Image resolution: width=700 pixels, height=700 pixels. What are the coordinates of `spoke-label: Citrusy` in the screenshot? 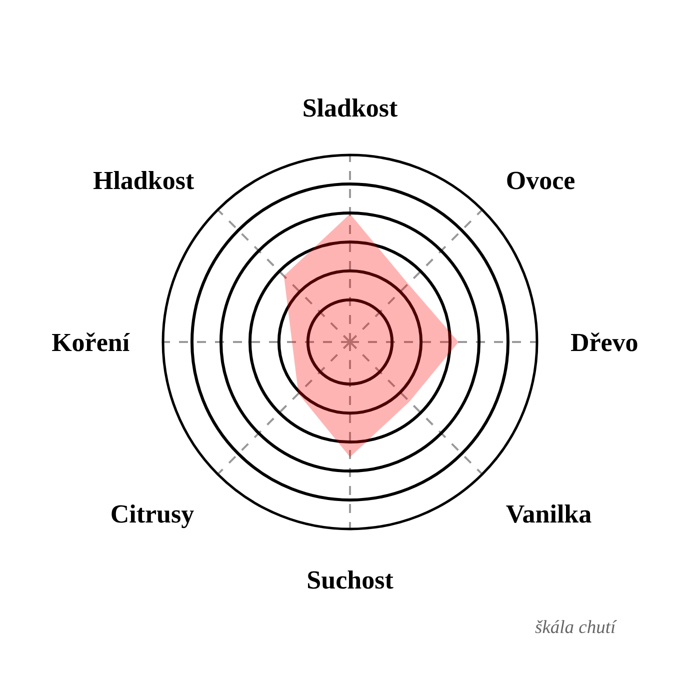 It's located at (152, 514).